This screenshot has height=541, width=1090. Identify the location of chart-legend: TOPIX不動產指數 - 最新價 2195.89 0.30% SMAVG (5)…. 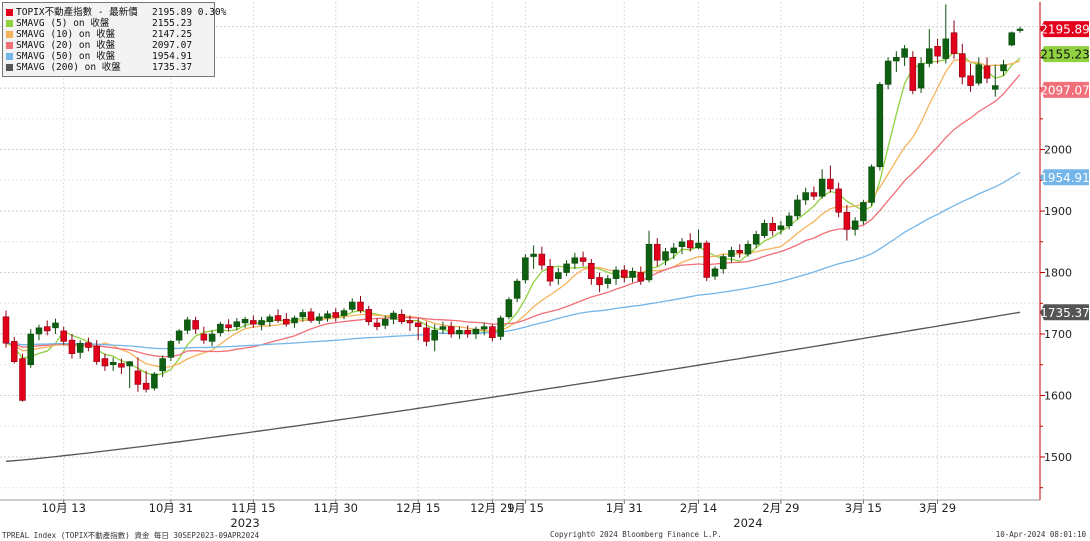
(114, 39).